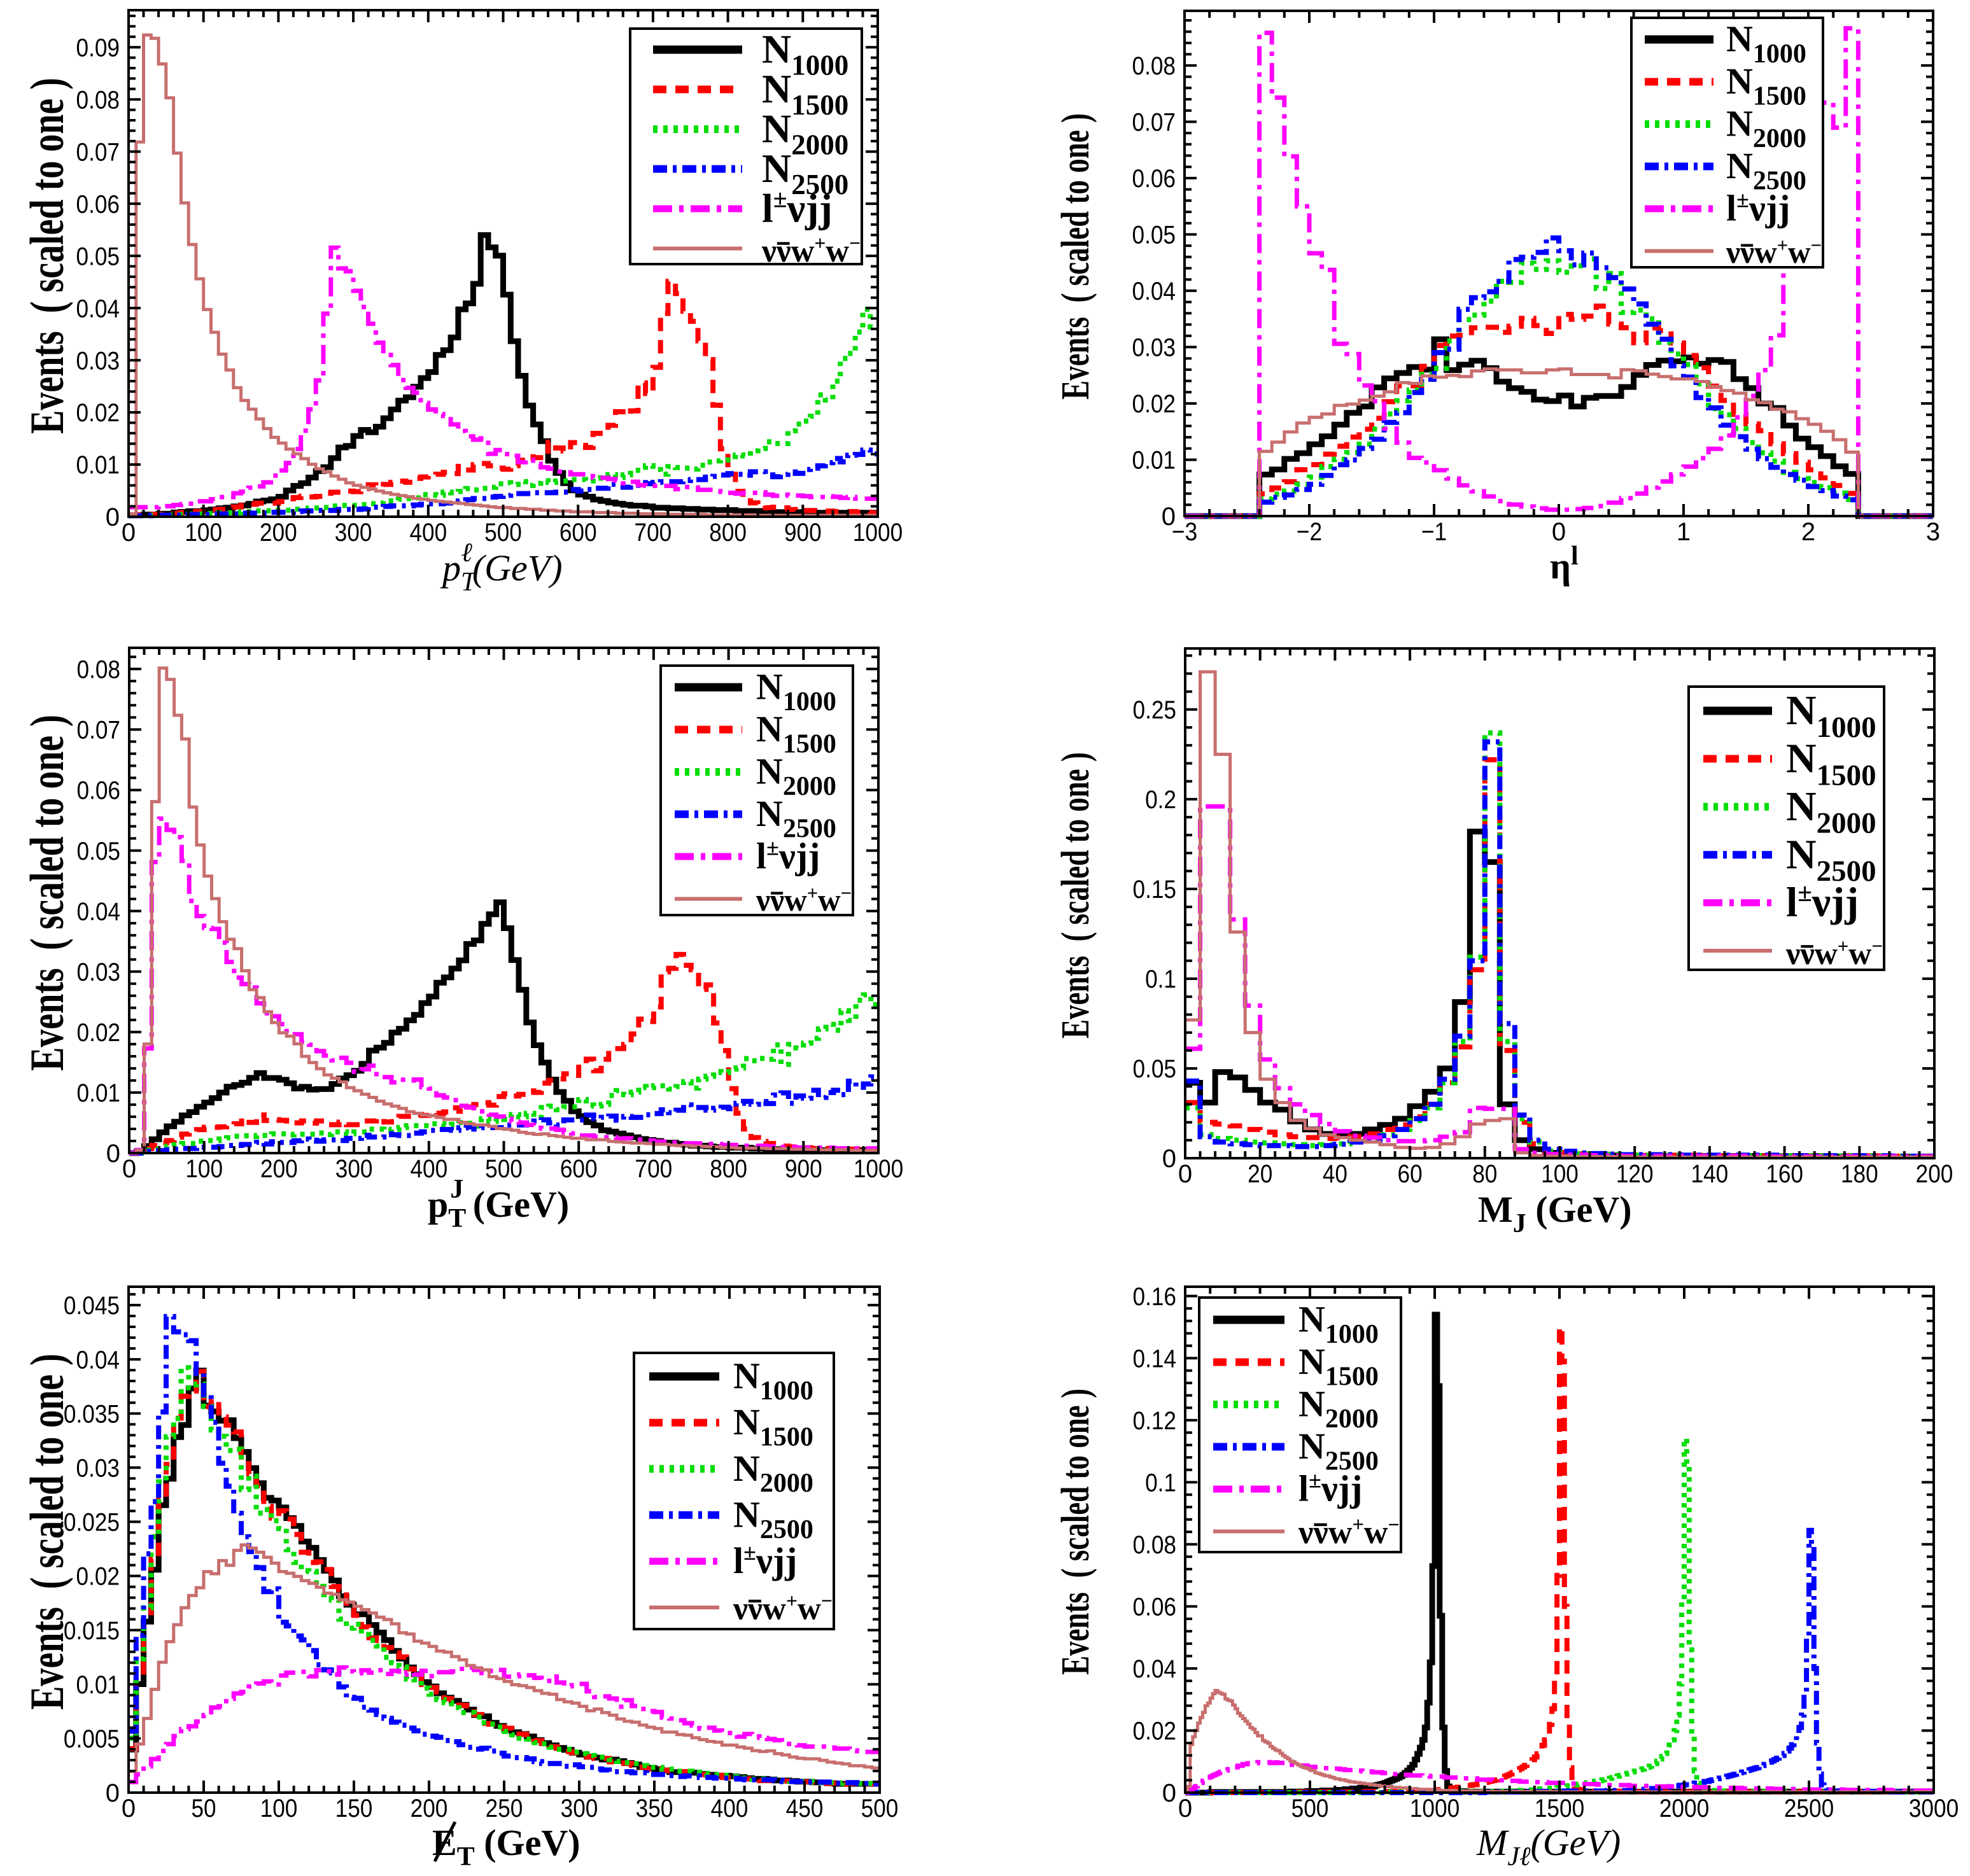 The width and height of the screenshot is (1970, 1876). Describe the element at coordinates (805, 1809) in the screenshot. I see `svg-text: 450` at that location.